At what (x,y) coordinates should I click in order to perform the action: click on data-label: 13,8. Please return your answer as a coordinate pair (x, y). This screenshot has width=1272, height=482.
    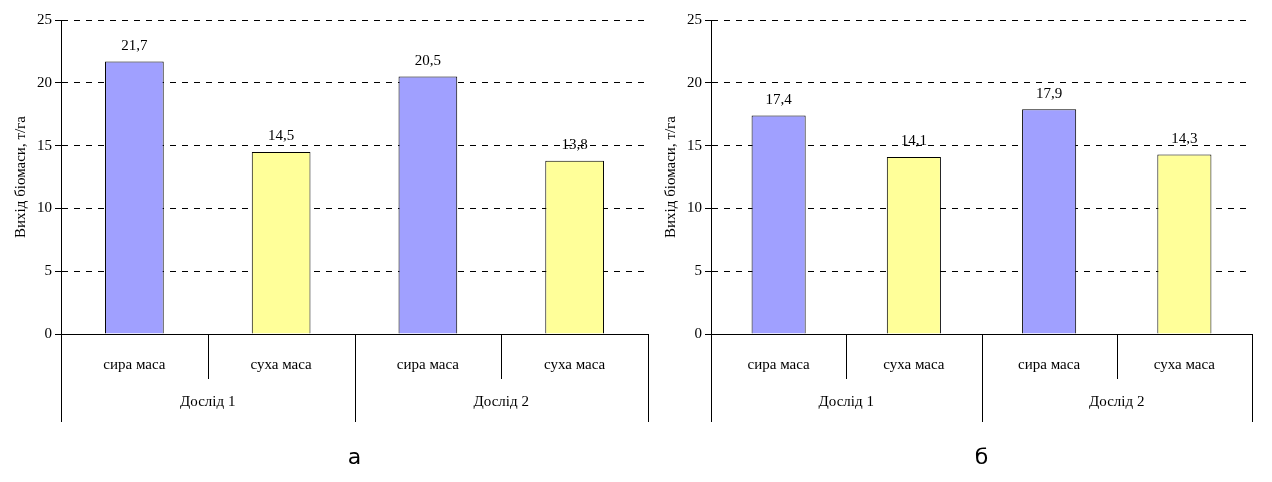
    Looking at the image, I should click on (574, 144).